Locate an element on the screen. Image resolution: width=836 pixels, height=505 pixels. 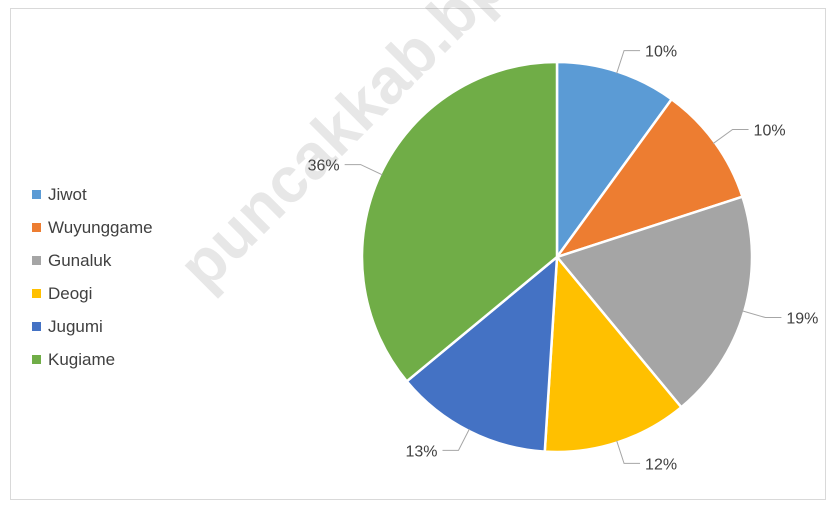
legend-label: Kugiame is located at coordinates (82, 359).